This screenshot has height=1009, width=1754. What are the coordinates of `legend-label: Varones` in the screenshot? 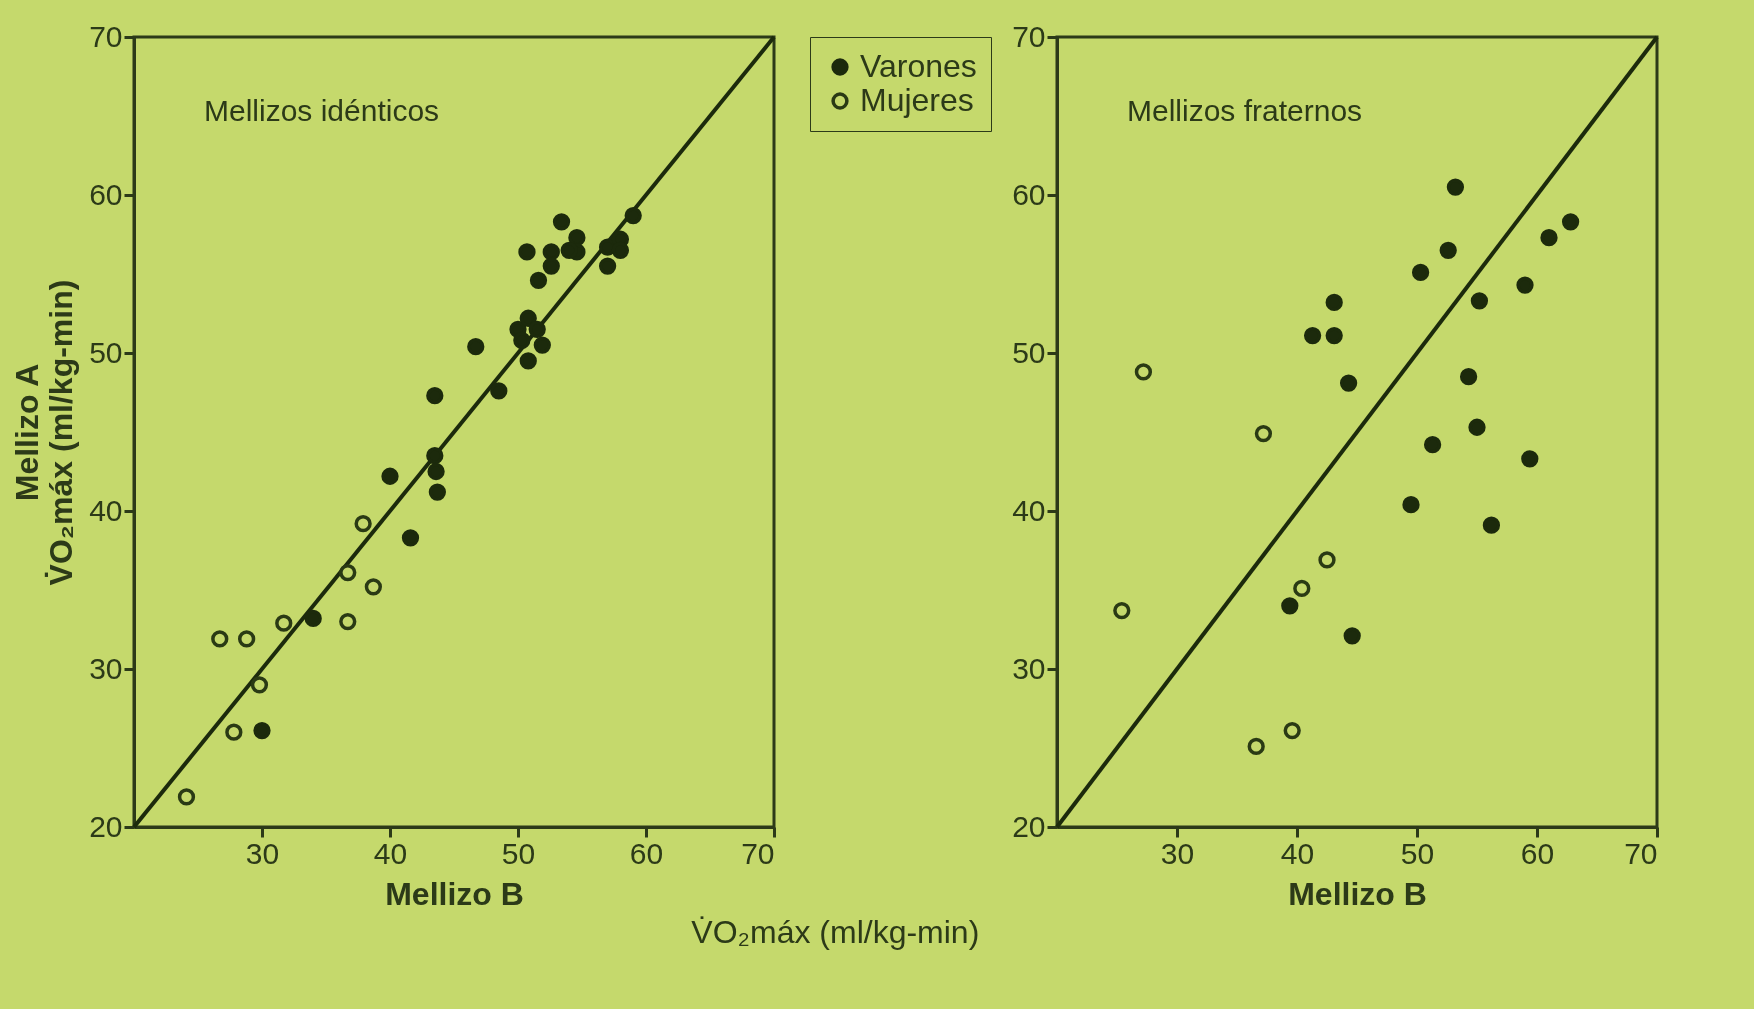 It's located at (918, 66).